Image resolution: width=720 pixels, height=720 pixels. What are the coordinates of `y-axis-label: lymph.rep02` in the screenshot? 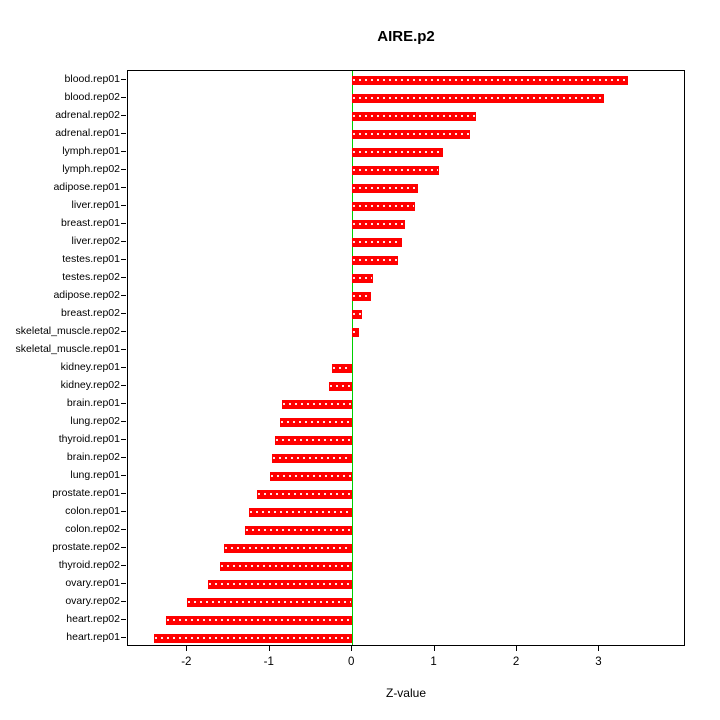 It's located at (91, 169).